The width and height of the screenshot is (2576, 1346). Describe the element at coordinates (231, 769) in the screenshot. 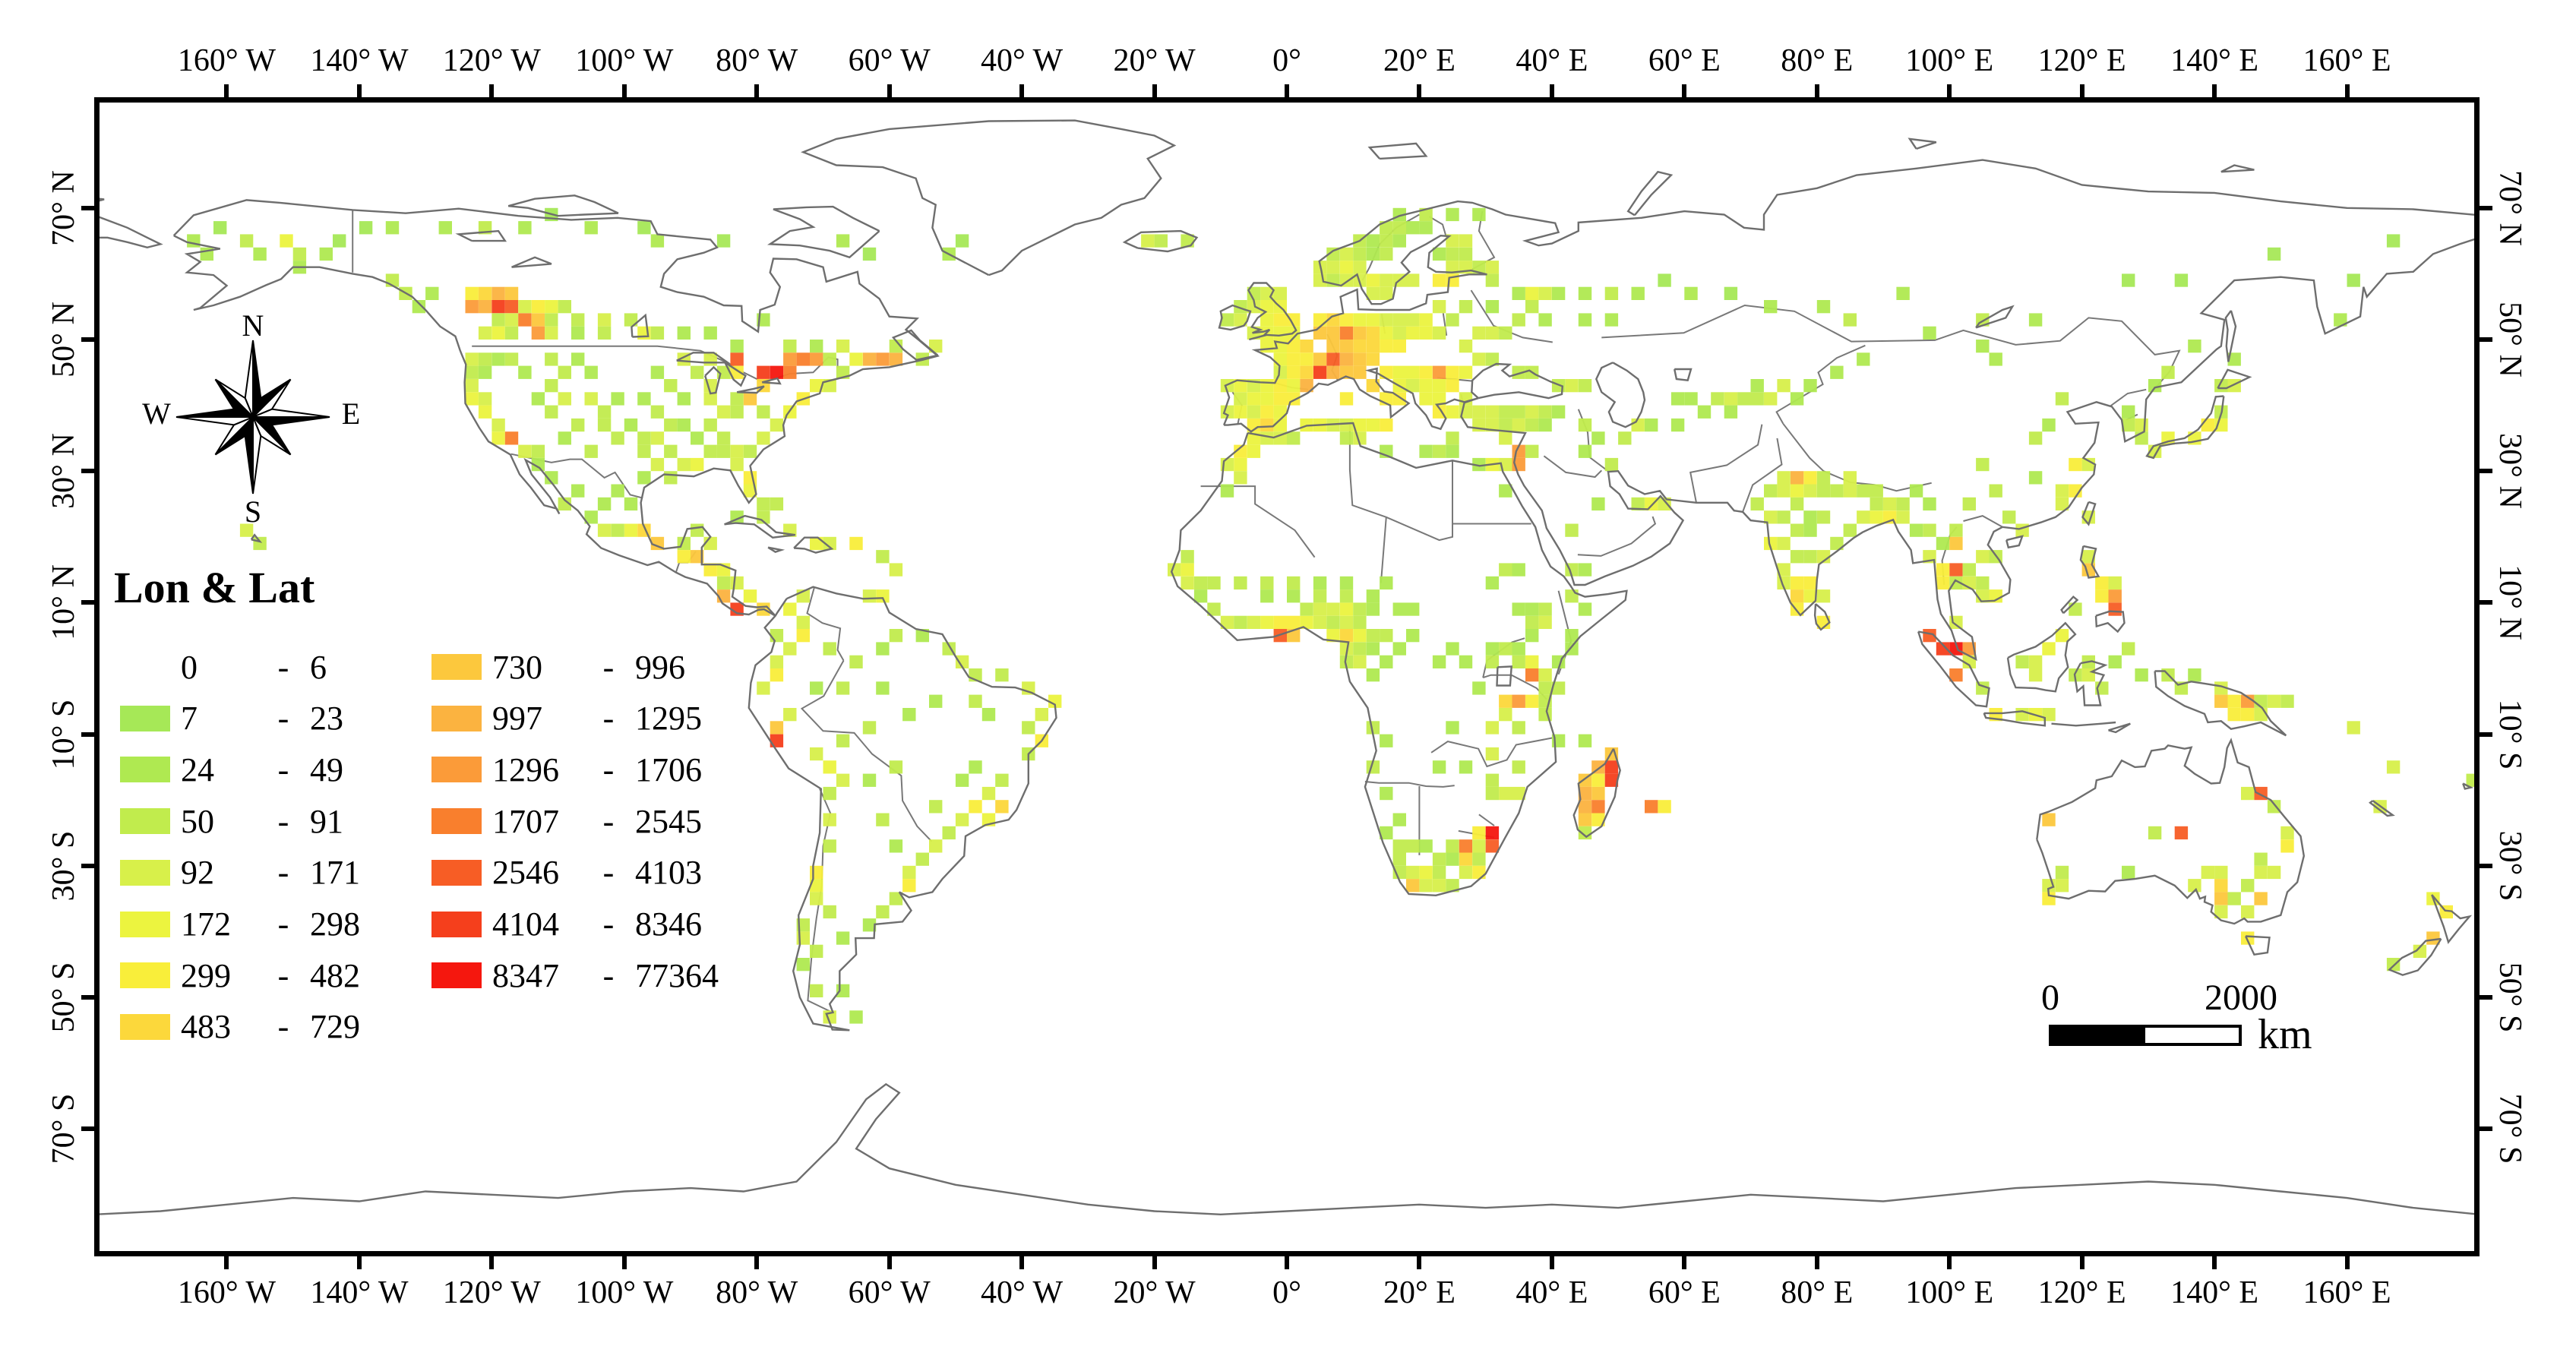

I see `legend-row: 24 -49` at that location.